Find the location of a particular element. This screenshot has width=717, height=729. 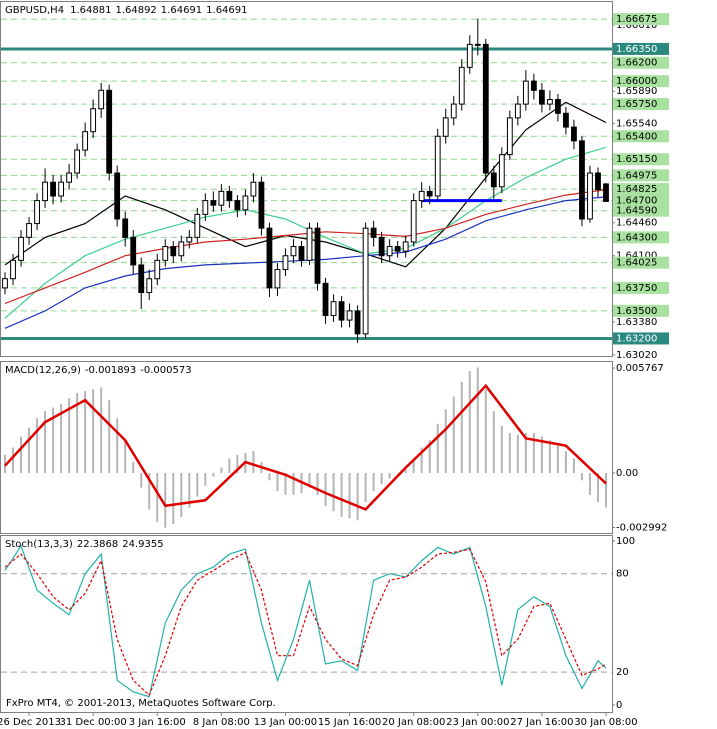

close: 1.64691 is located at coordinates (226, 10).